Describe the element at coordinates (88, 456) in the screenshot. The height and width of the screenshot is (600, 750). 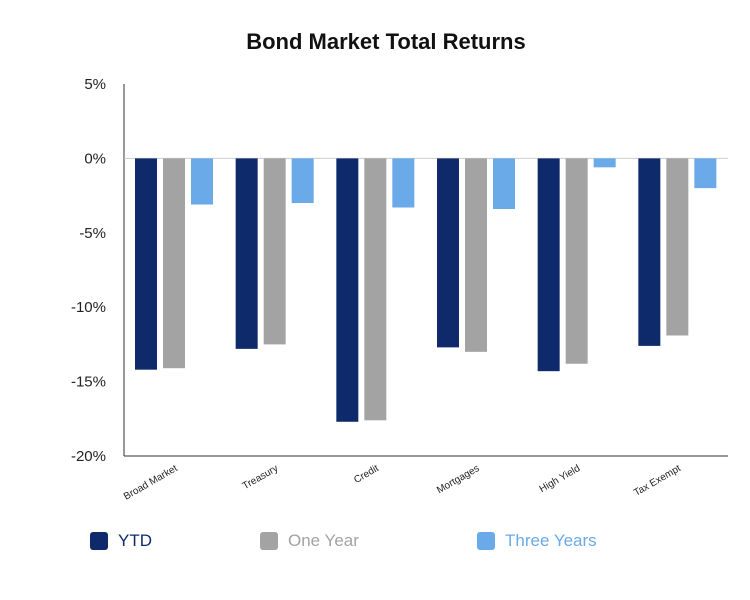
I see `y-tick-label: -20%` at that location.